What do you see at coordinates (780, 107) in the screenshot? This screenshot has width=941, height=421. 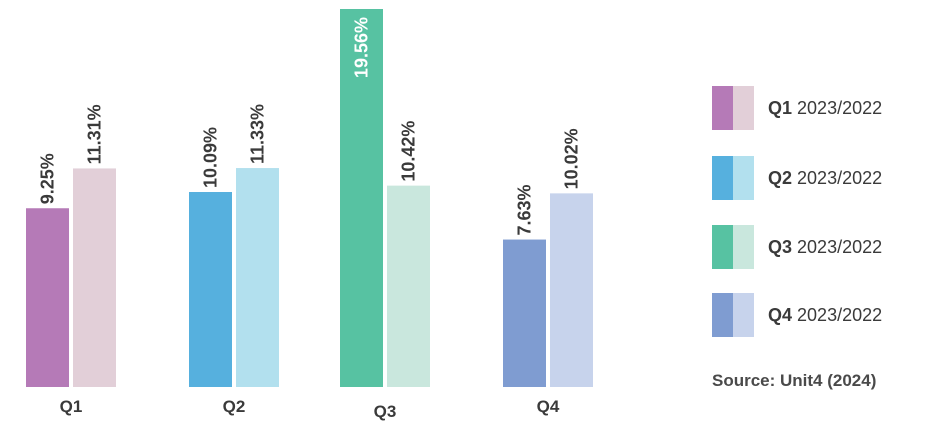 I see `legend-quarter-q1: Q1` at bounding box center [780, 107].